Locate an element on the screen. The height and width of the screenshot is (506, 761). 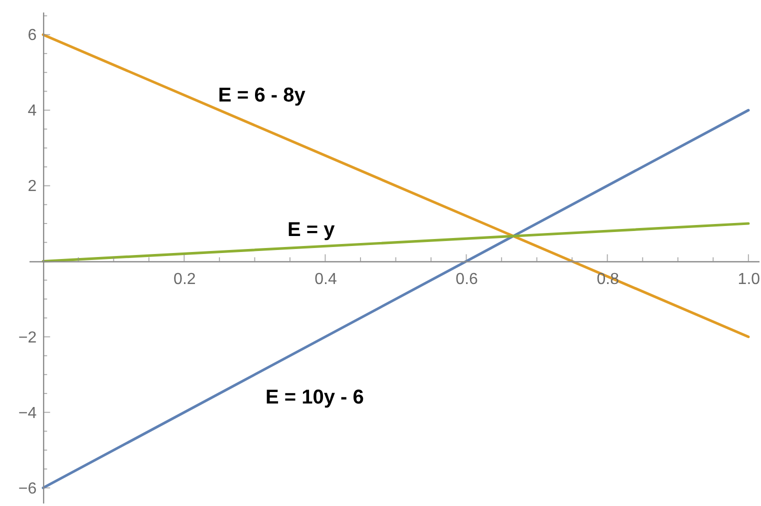
x-tick-label: 0.6 is located at coordinates (467, 279).